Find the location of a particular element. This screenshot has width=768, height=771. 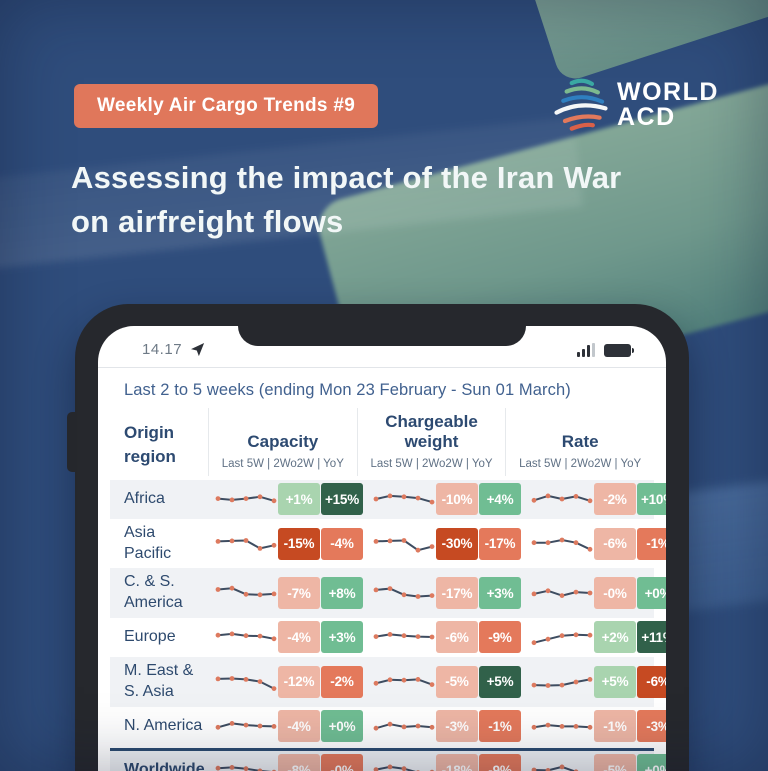

table-row: C. & S. America -7% +8% -17% +3% -0% +0% is located at coordinates (388, 593).